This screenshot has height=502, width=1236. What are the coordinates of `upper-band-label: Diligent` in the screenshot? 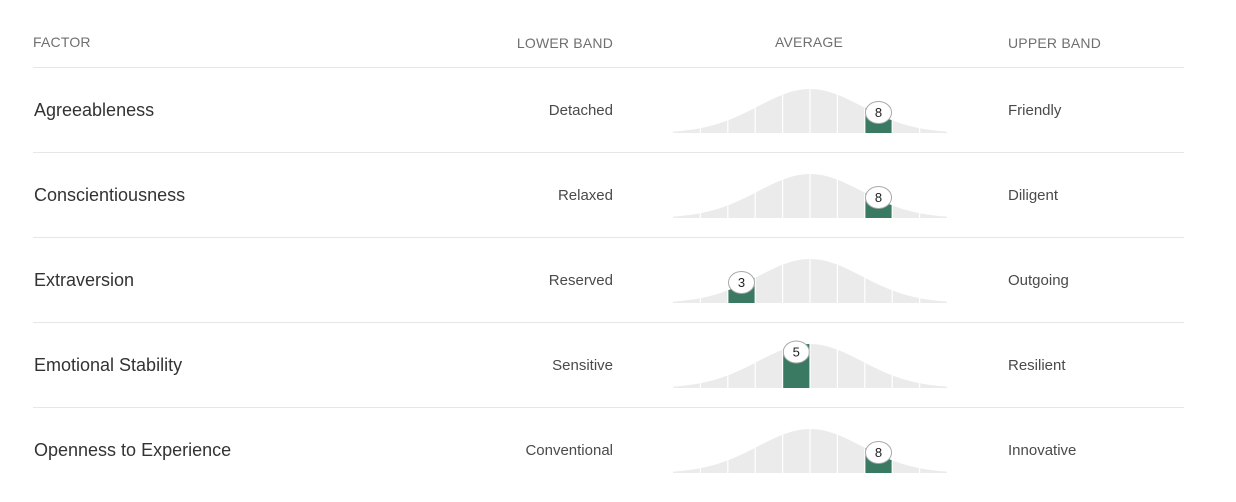 It's located at (1033, 195).